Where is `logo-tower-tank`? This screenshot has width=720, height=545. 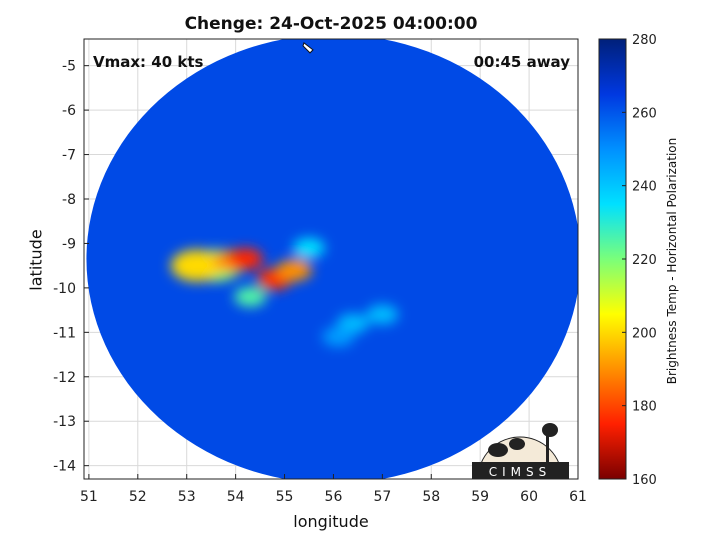 logo-tower-tank is located at coordinates (550, 430).